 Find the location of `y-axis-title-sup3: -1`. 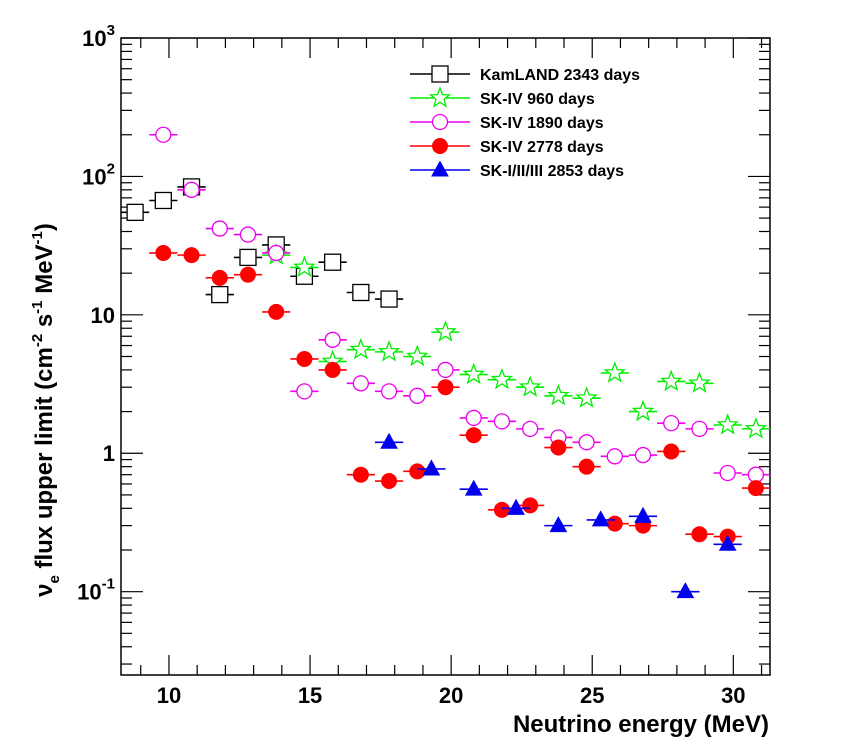

y-axis-title-sup3: -1 is located at coordinates (37, 237).